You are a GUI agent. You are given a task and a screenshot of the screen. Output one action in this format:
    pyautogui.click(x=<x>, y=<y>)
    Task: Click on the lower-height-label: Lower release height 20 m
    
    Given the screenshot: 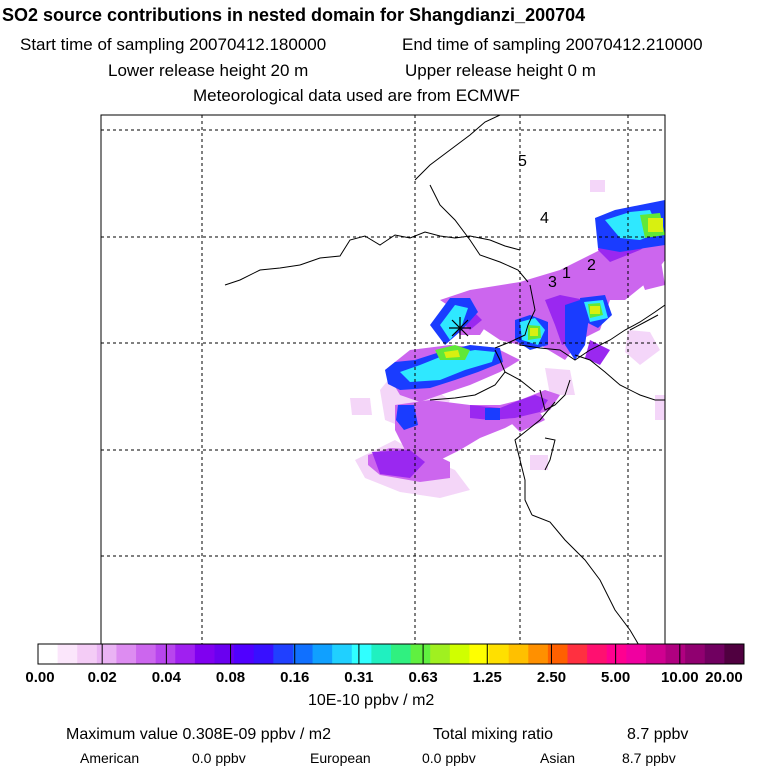 What is the action you would take?
    pyautogui.click(x=208, y=70)
    